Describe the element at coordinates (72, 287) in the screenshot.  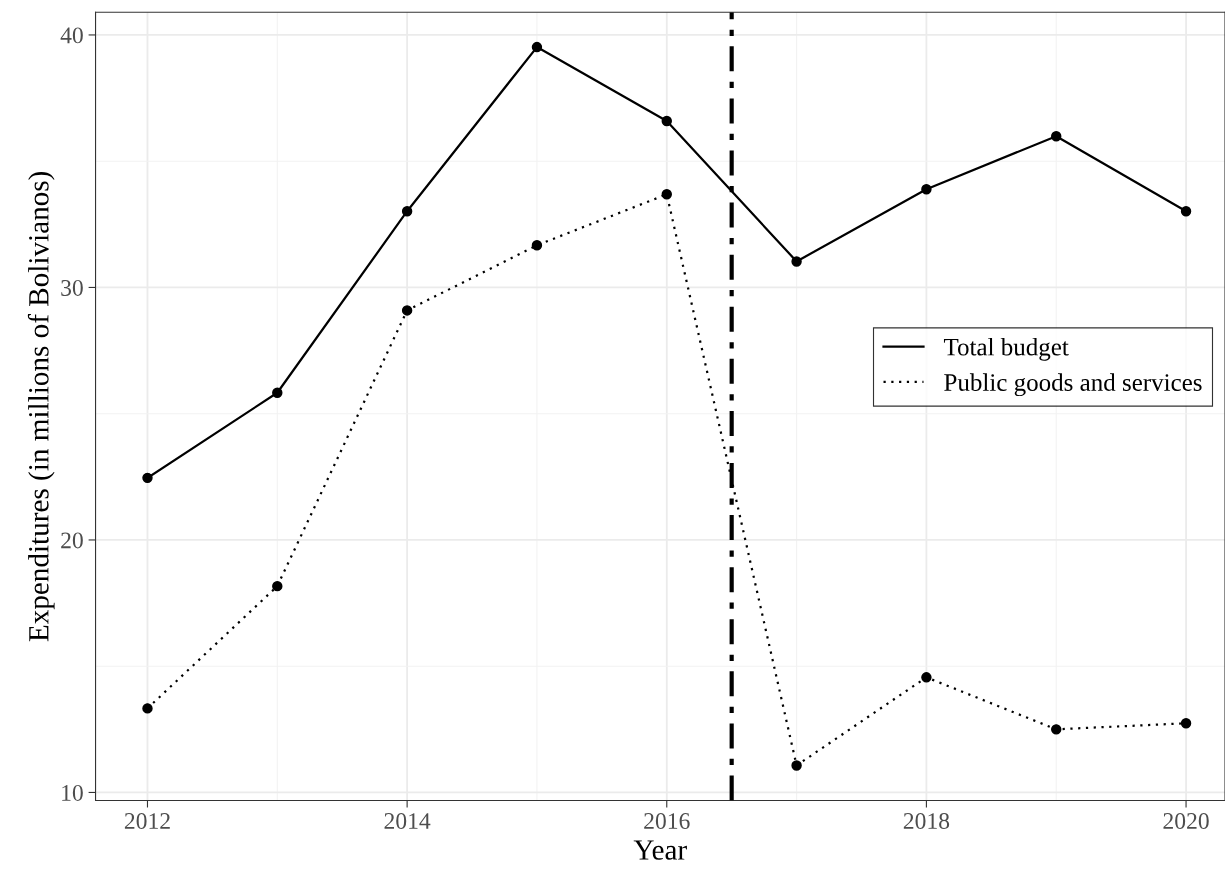
I see `y-tick-label: 30` at that location.